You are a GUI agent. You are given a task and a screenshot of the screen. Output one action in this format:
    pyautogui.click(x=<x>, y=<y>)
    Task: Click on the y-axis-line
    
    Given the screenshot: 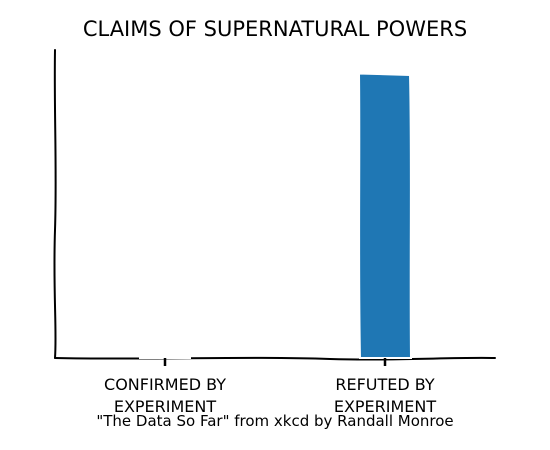 What is the action you would take?
    pyautogui.click(x=55, y=204)
    